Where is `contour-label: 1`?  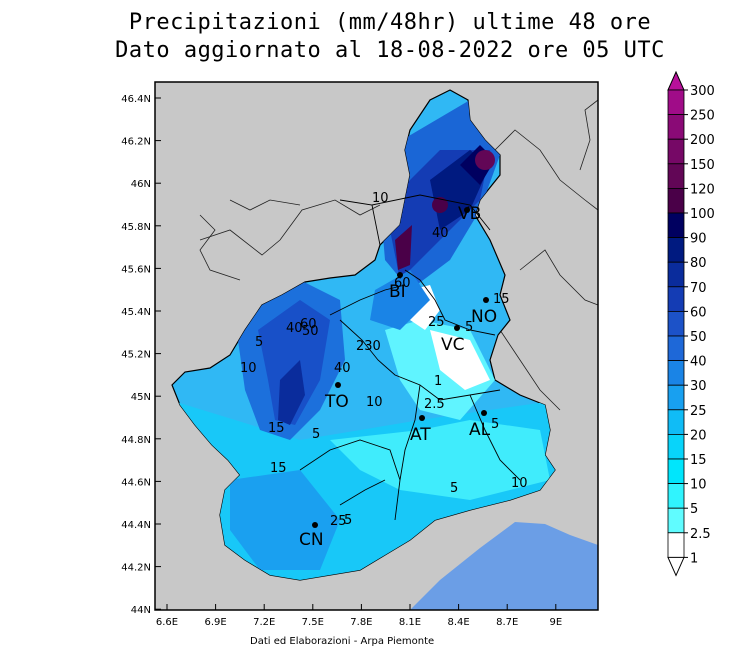 contour-label: 1 is located at coordinates (438, 381).